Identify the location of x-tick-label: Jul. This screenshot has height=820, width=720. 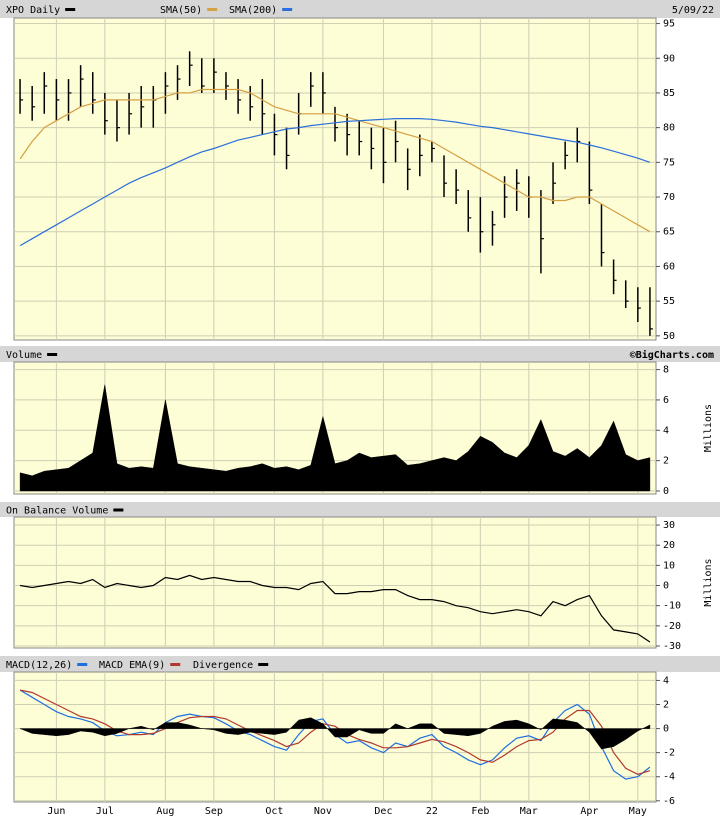
(105, 811).